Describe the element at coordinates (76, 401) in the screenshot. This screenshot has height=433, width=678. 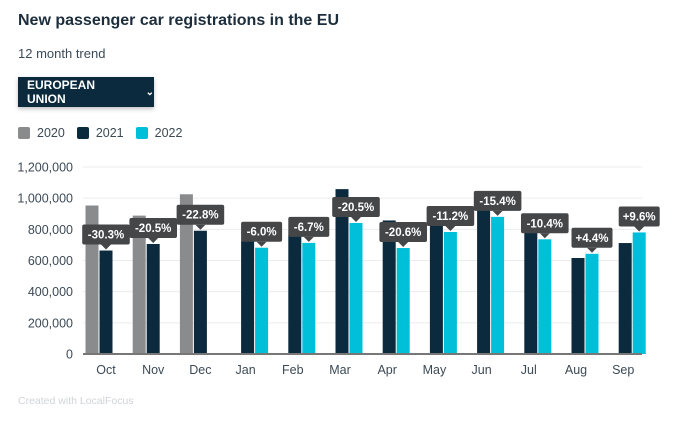
I see `credit-text: Created with LocalFocus` at that location.